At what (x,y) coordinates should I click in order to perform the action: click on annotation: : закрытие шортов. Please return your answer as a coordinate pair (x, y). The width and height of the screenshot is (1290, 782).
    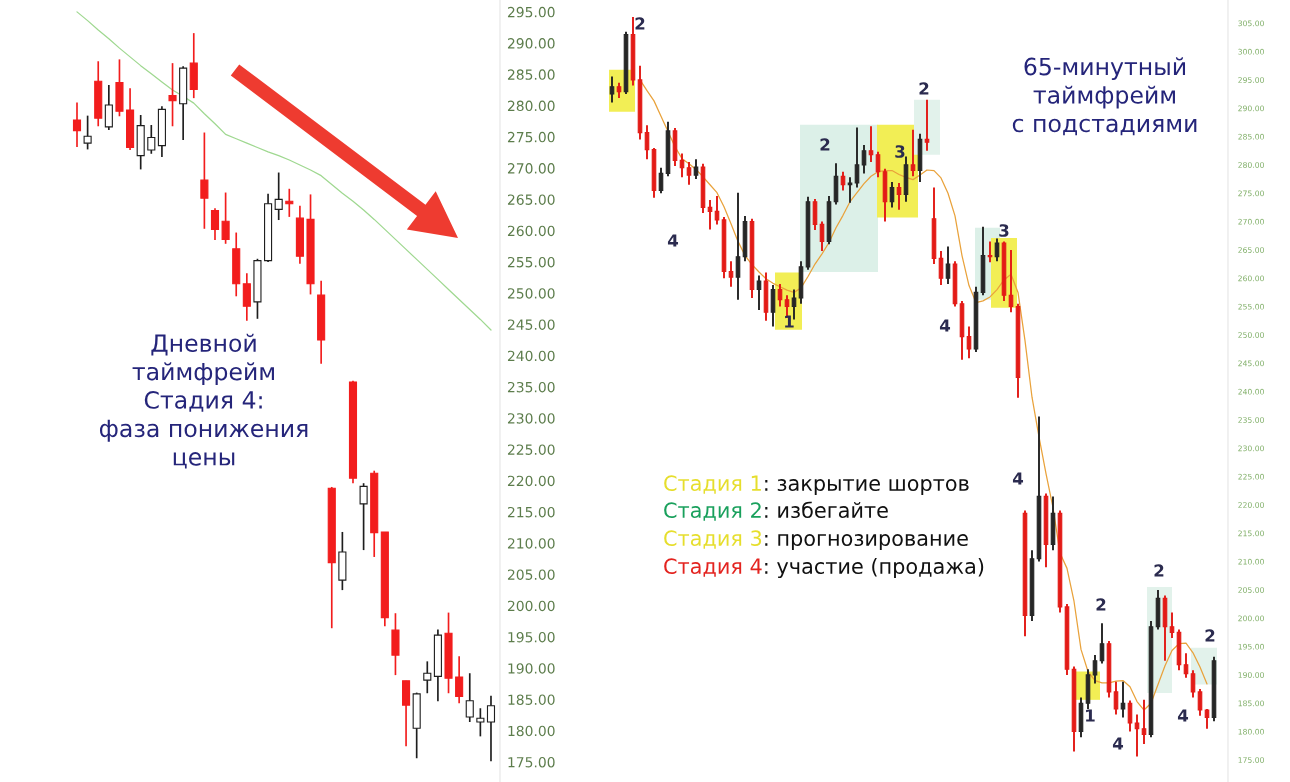
    Looking at the image, I should click on (867, 487).